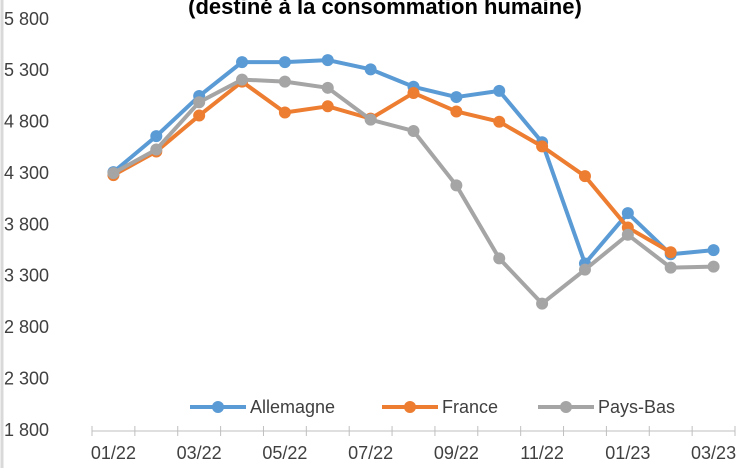 The height and width of the screenshot is (468, 744). What do you see at coordinates (26, 173) in the screenshot?
I see `y-tick-label: 4 300` at bounding box center [26, 173].